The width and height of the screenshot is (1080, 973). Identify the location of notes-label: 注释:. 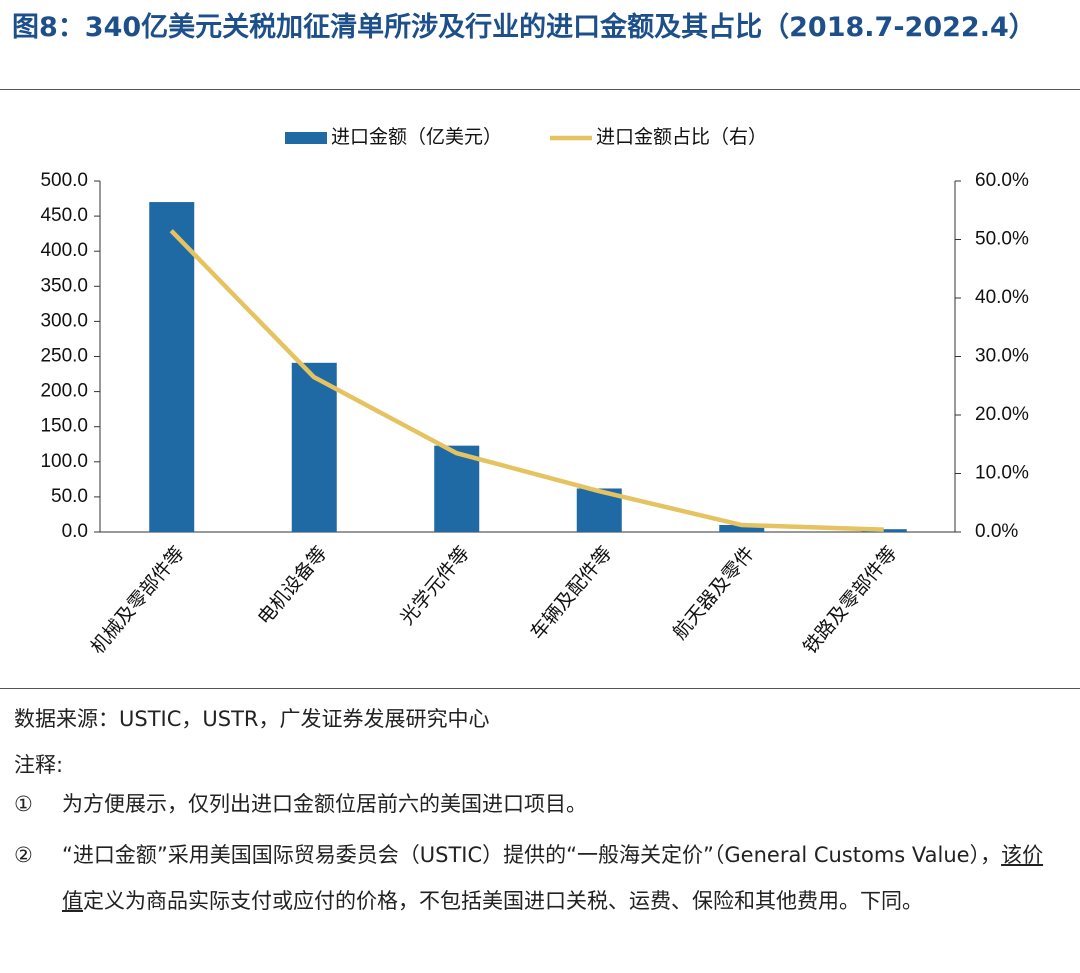
(39, 765).